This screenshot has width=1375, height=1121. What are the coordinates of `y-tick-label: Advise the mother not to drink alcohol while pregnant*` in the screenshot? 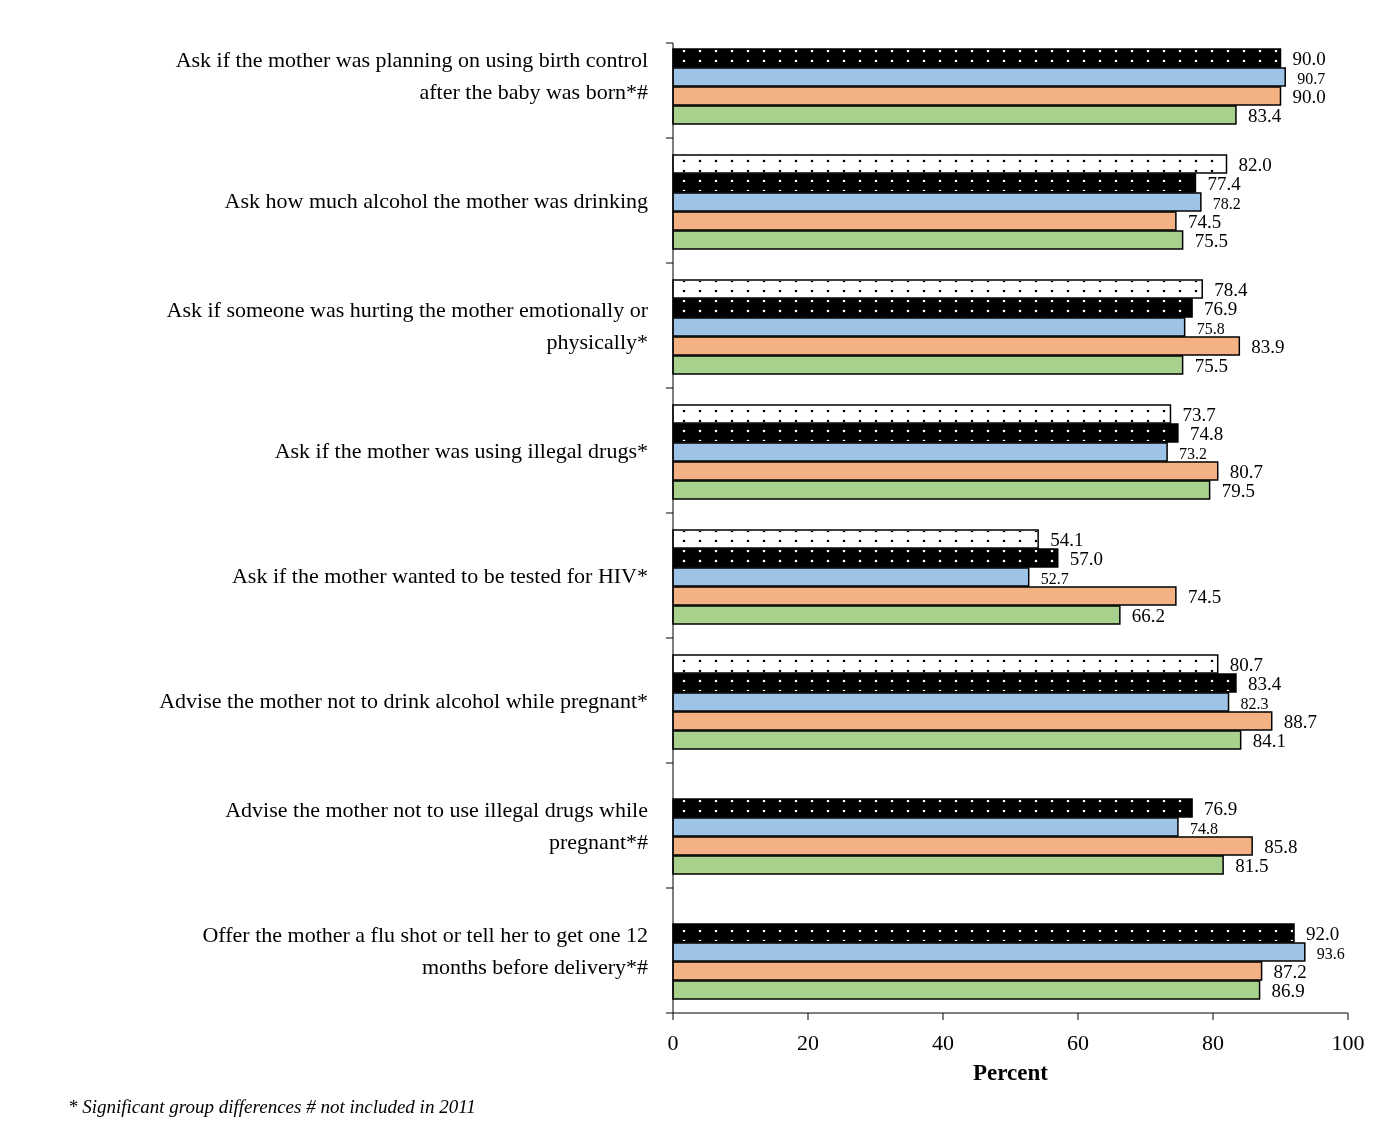 It's located at (403, 700).